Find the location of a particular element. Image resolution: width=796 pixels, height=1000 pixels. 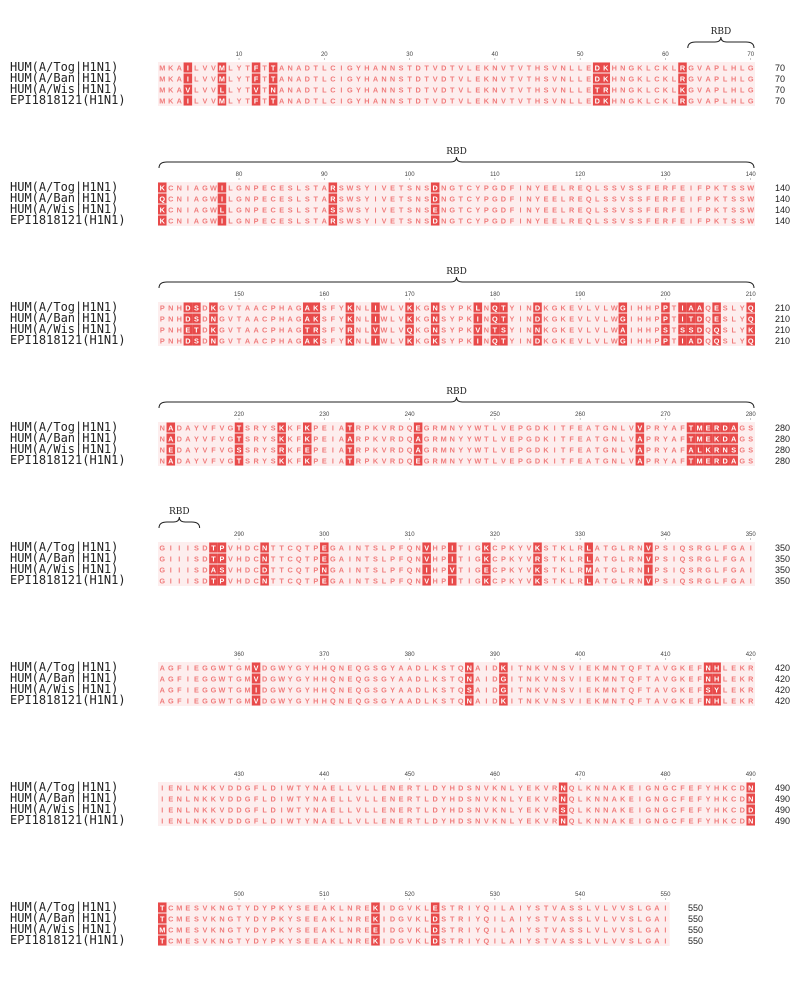

residue: F is located at coordinates (401, 547).